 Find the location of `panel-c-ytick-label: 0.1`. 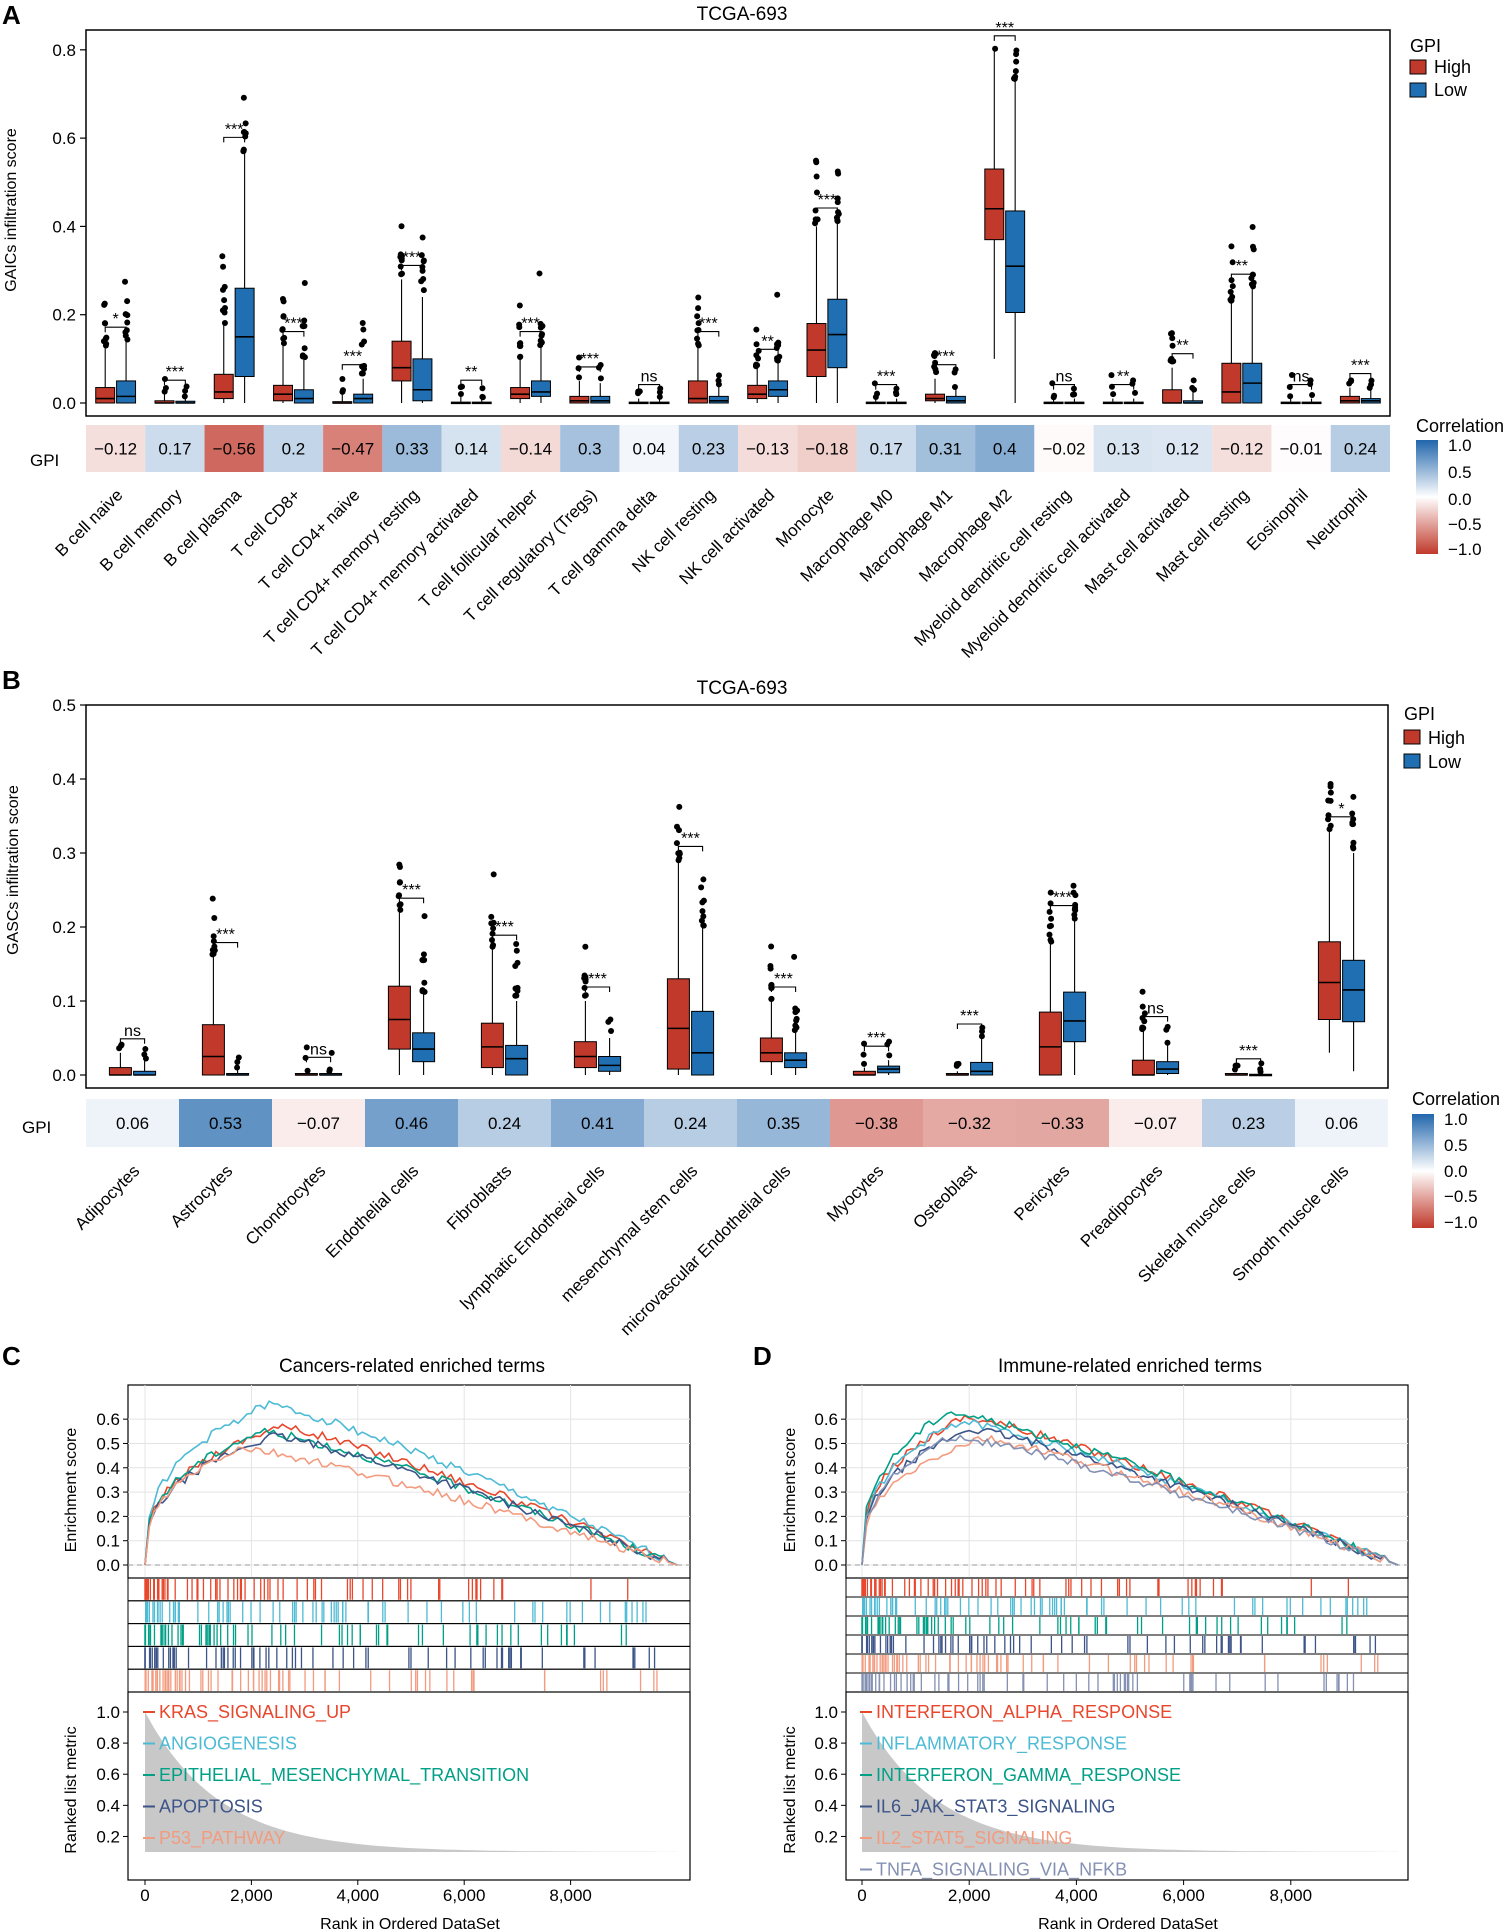

panel-c-ytick-label: 0.1 is located at coordinates (108, 1541).